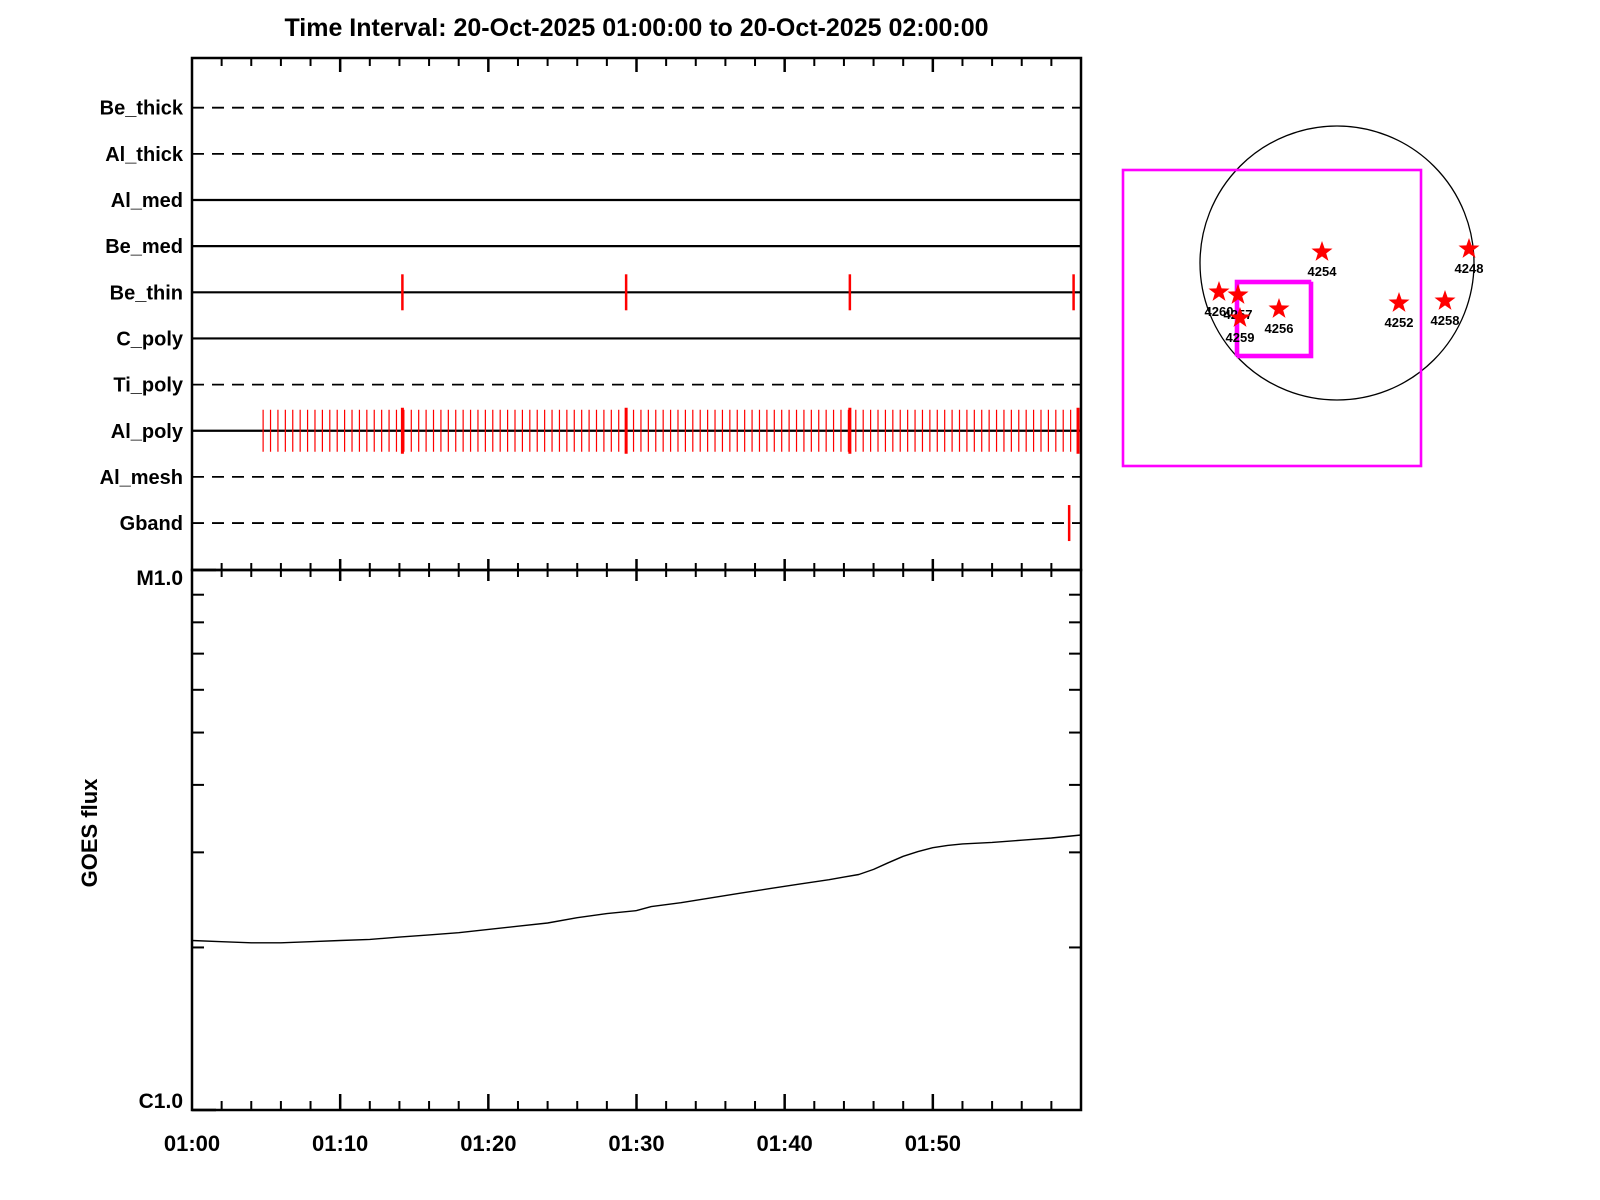 The width and height of the screenshot is (1600, 1200). What do you see at coordinates (785, 1143) in the screenshot?
I see `x-tick-label: 01:40` at bounding box center [785, 1143].